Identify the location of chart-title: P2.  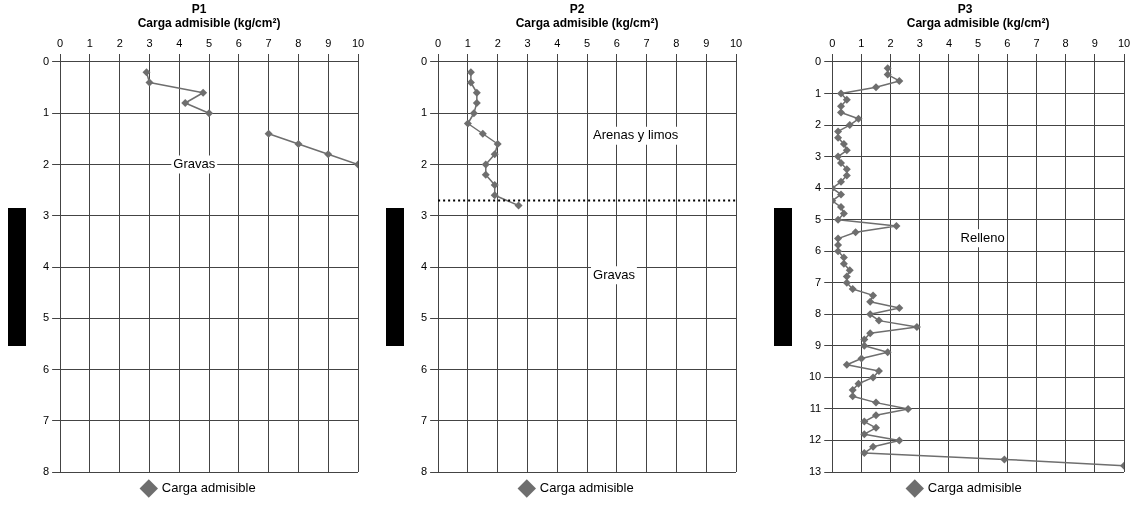
(577, 8).